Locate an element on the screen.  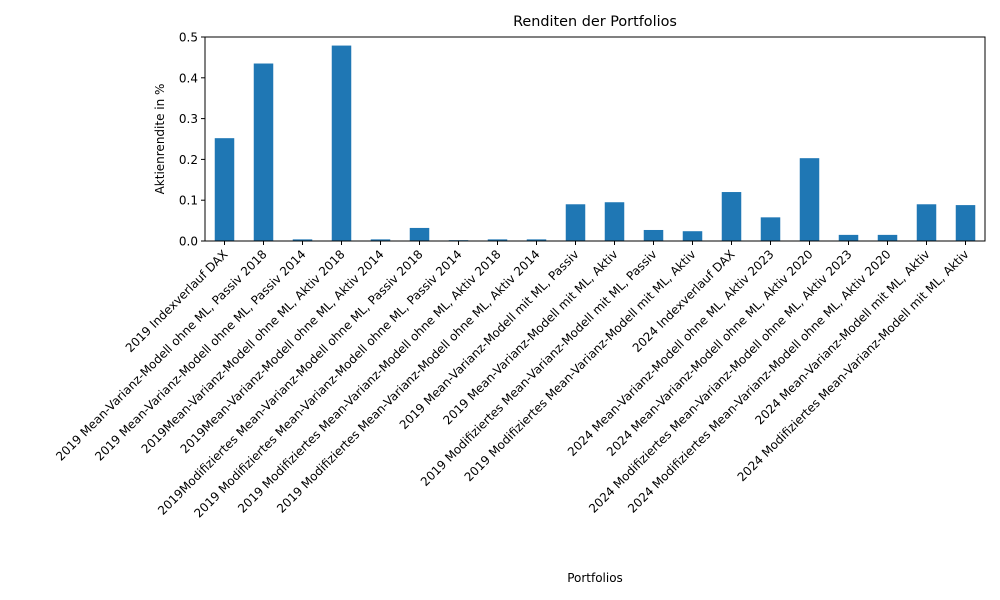
y-tick-label: 0.0 is located at coordinates (188, 242).